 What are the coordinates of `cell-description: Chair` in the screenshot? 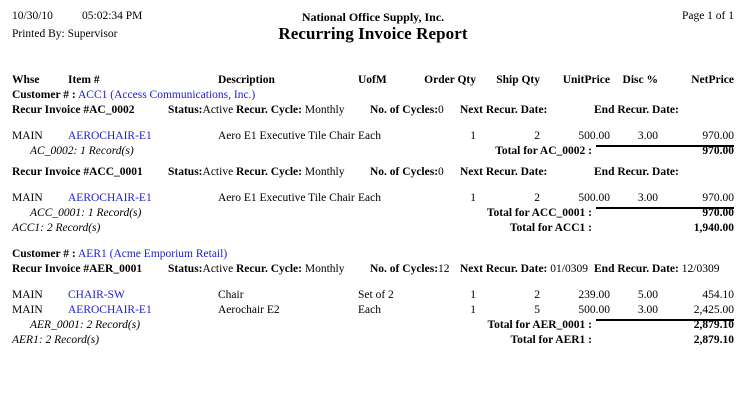 It's located at (231, 295).